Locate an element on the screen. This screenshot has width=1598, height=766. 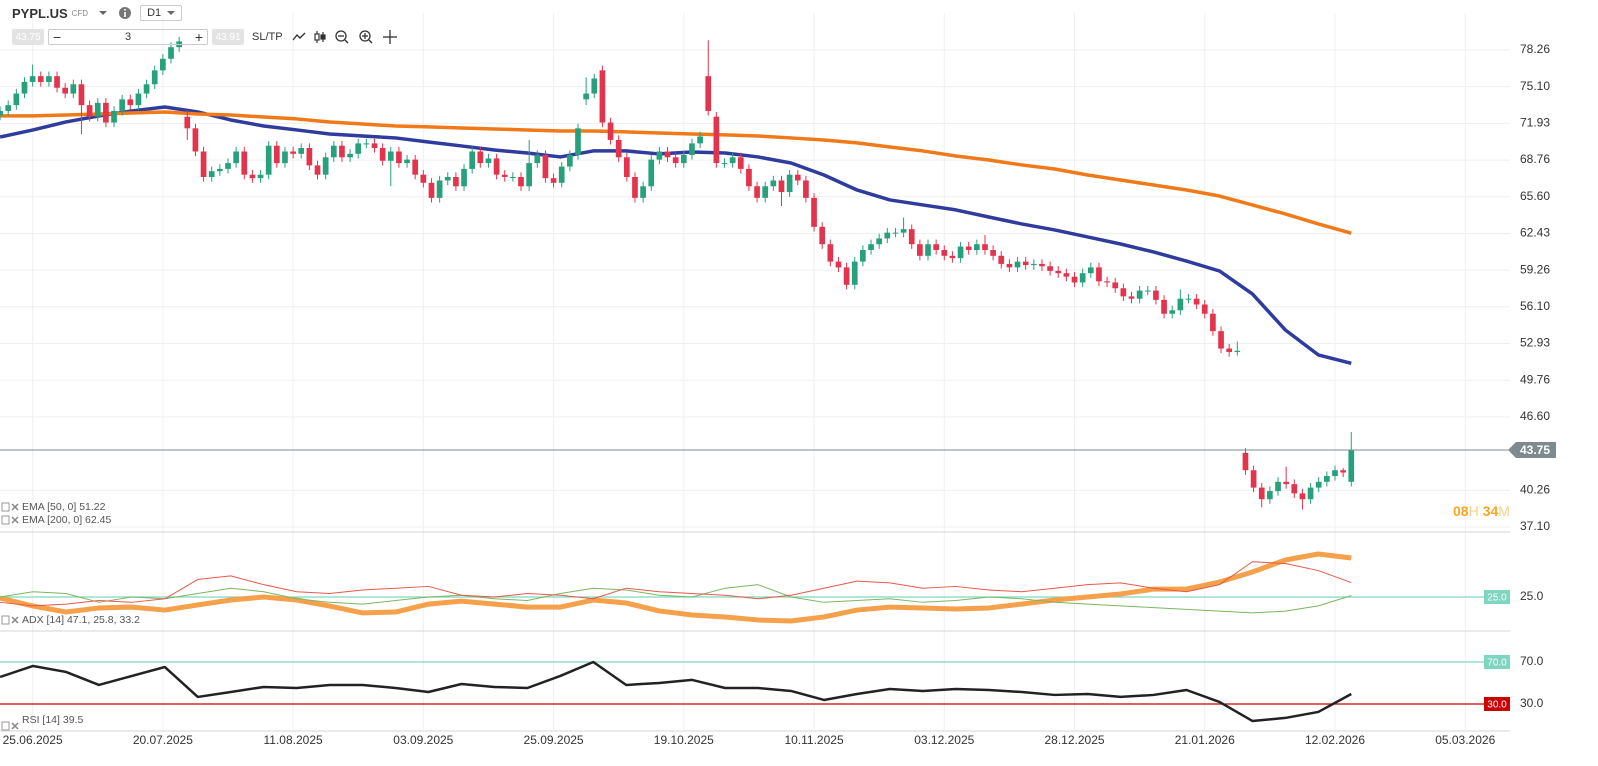
timeframe: D1 is located at coordinates (154, 13).